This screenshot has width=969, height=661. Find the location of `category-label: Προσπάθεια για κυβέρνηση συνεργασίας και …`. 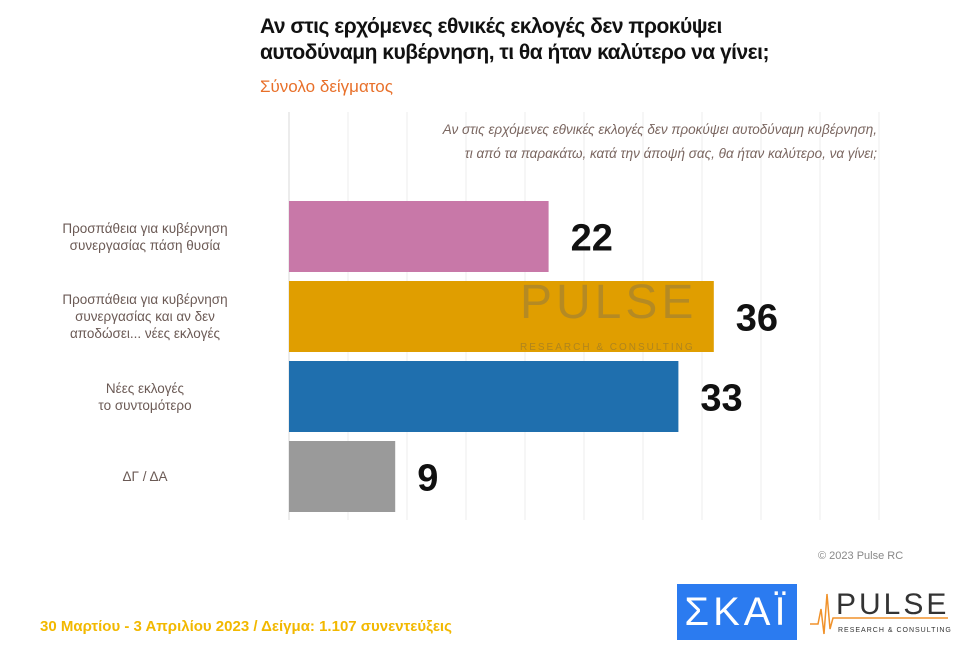

category-label: Προσπάθεια για κυβέρνηση συνεργασίας και … is located at coordinates (145, 316).